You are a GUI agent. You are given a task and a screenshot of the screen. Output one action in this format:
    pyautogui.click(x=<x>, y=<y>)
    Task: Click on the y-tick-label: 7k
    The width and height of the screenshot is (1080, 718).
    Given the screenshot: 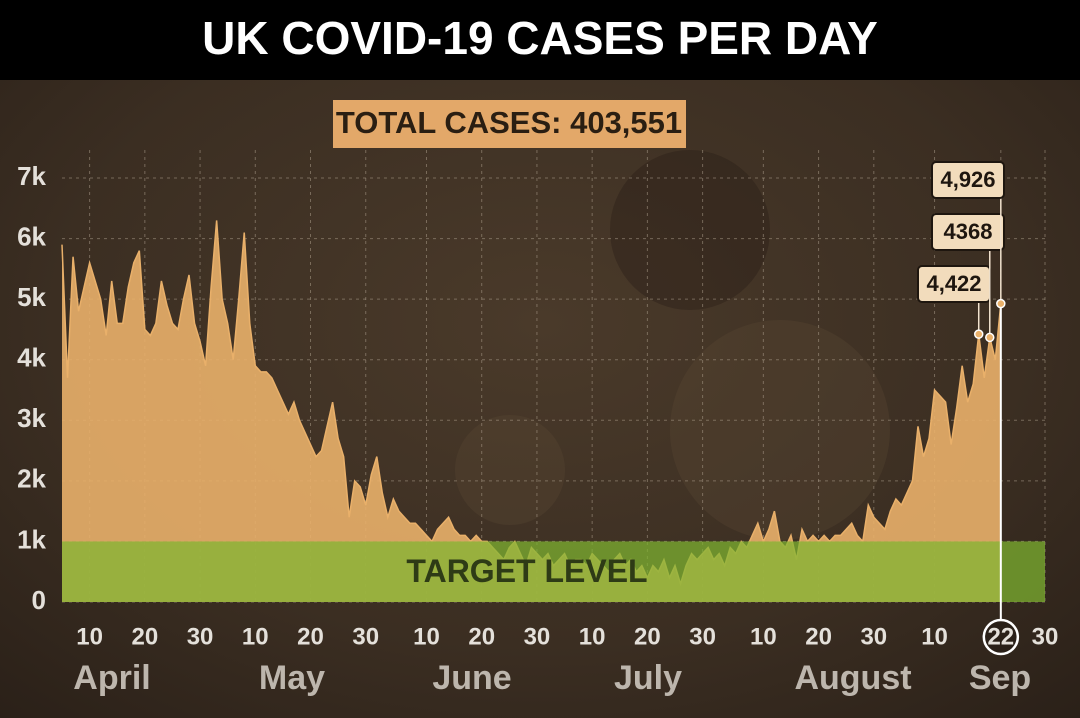 What is the action you would take?
    pyautogui.click(x=31, y=176)
    